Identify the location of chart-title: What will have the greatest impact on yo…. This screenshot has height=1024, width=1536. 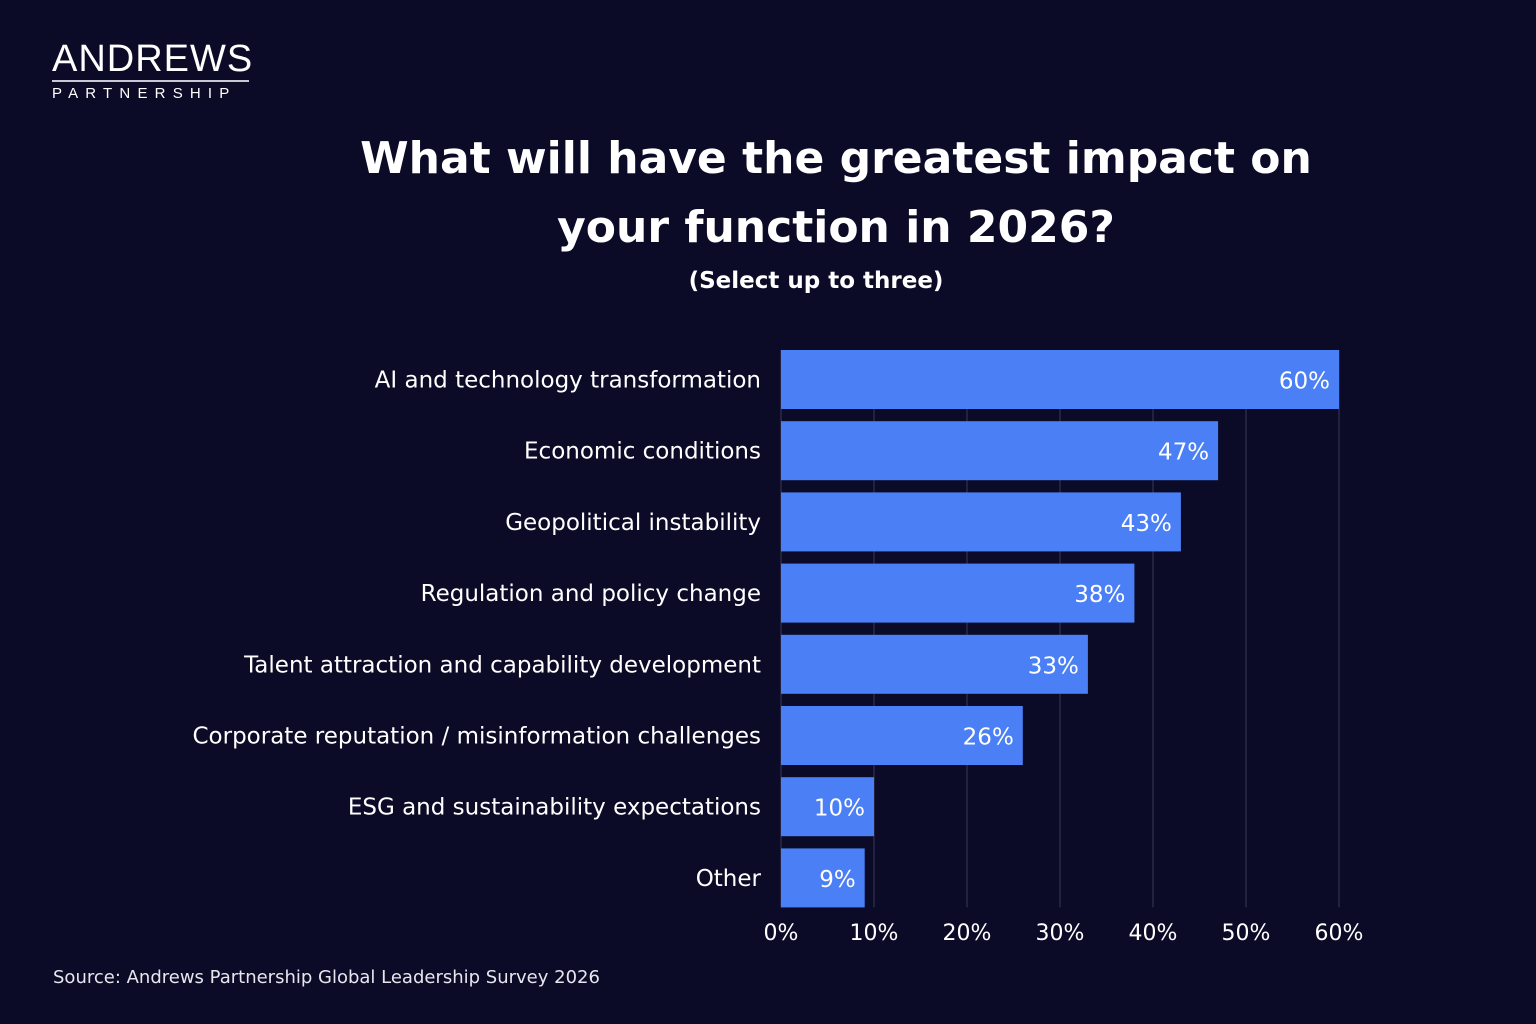
(836, 193).